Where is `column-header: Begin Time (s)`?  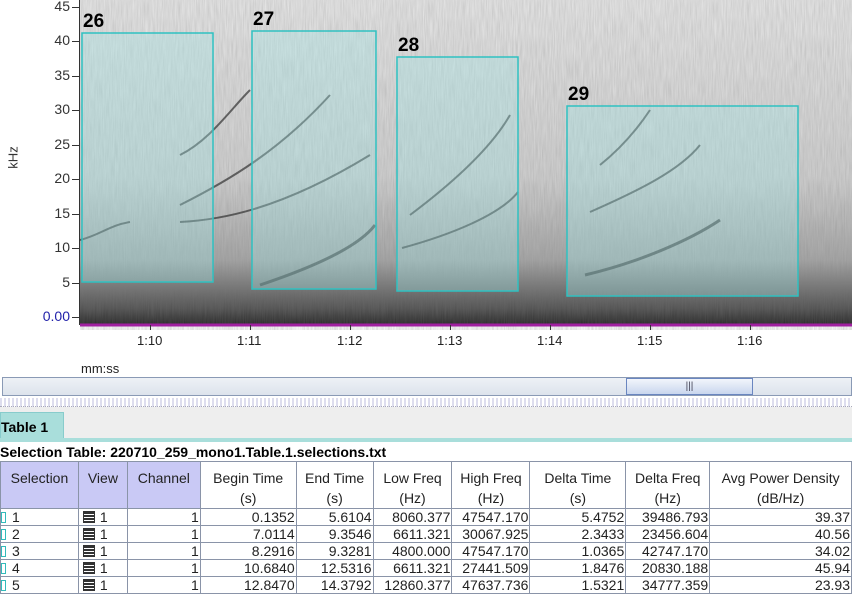
column-header: Begin Time (s) is located at coordinates (248, 485).